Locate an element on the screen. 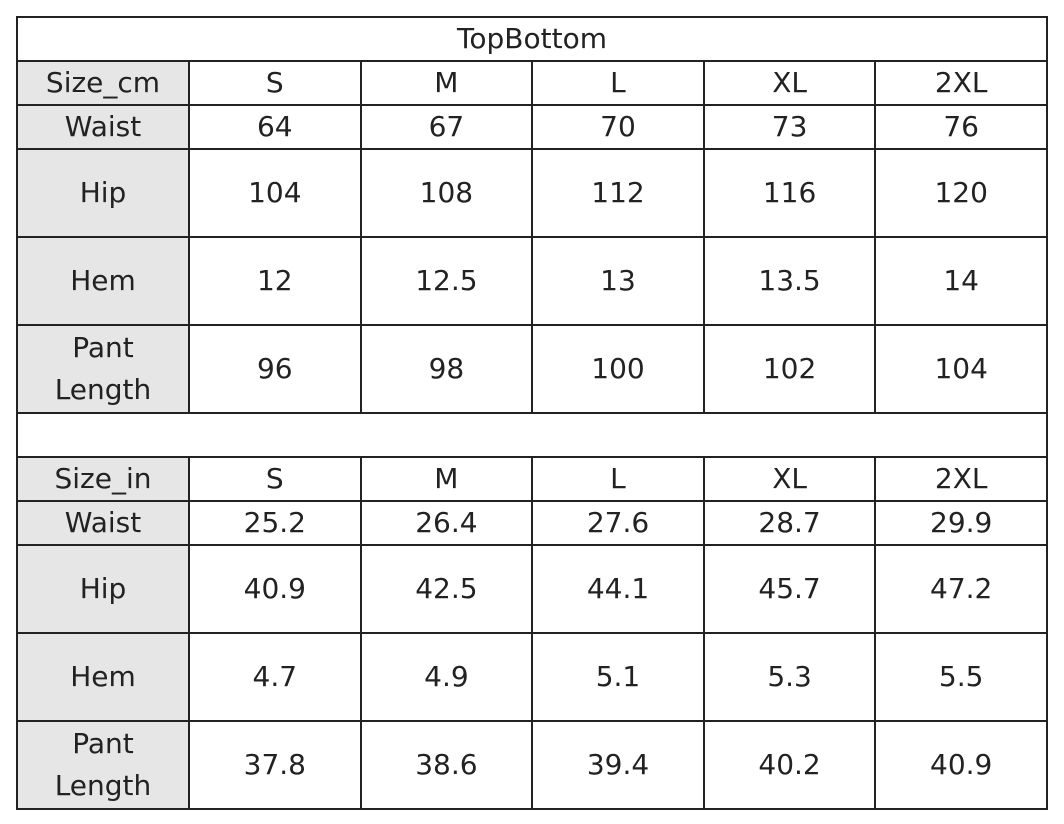 The width and height of the screenshot is (1064, 824). cell-value: 25.2 is located at coordinates (275, 523).